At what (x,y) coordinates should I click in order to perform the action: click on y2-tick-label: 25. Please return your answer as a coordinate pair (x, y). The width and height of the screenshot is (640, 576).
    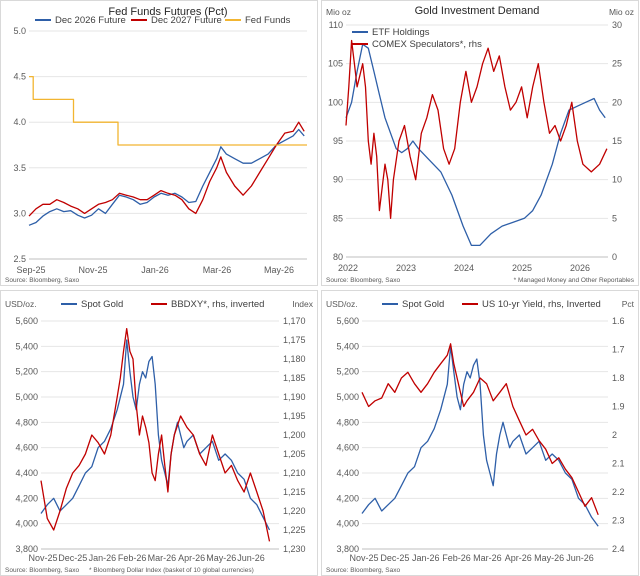
    Looking at the image, I should click on (617, 64).